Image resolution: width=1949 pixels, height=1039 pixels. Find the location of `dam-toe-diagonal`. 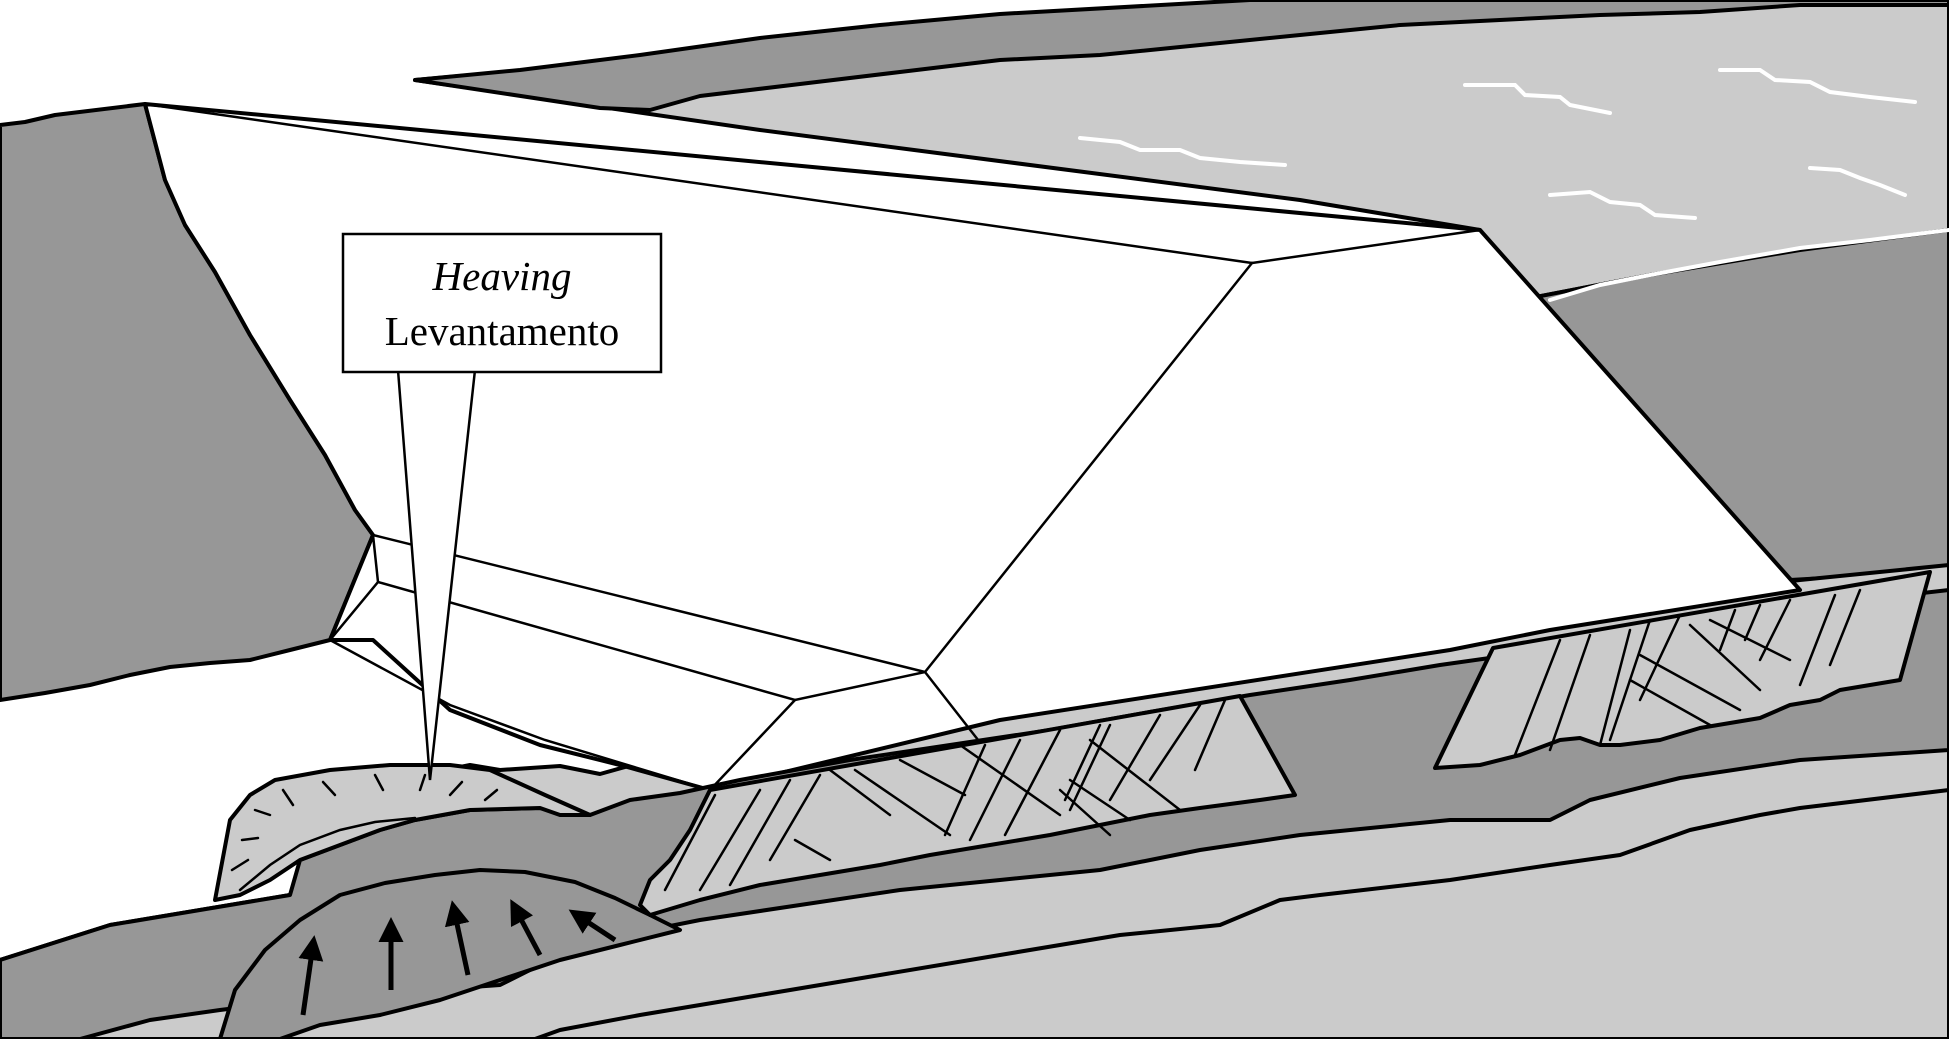

dam-toe-diagonal is located at coordinates (752, 745).